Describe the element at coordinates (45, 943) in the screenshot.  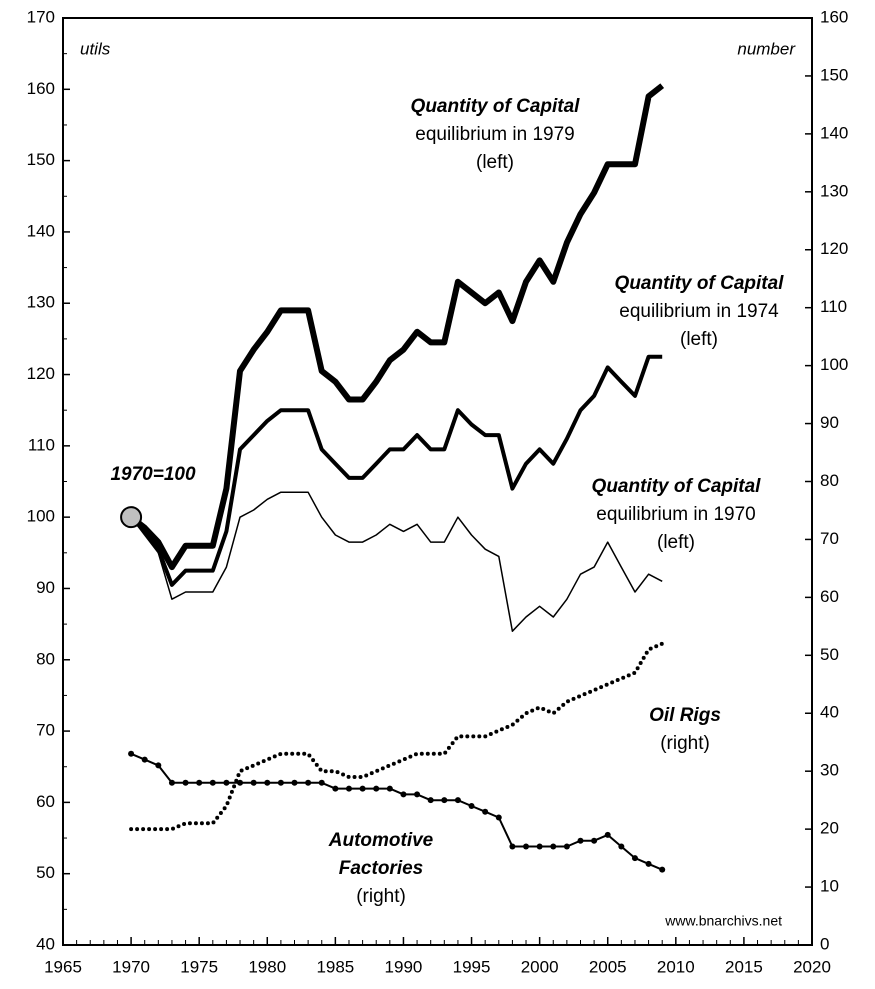
I see `y-tick-label: 40` at that location.